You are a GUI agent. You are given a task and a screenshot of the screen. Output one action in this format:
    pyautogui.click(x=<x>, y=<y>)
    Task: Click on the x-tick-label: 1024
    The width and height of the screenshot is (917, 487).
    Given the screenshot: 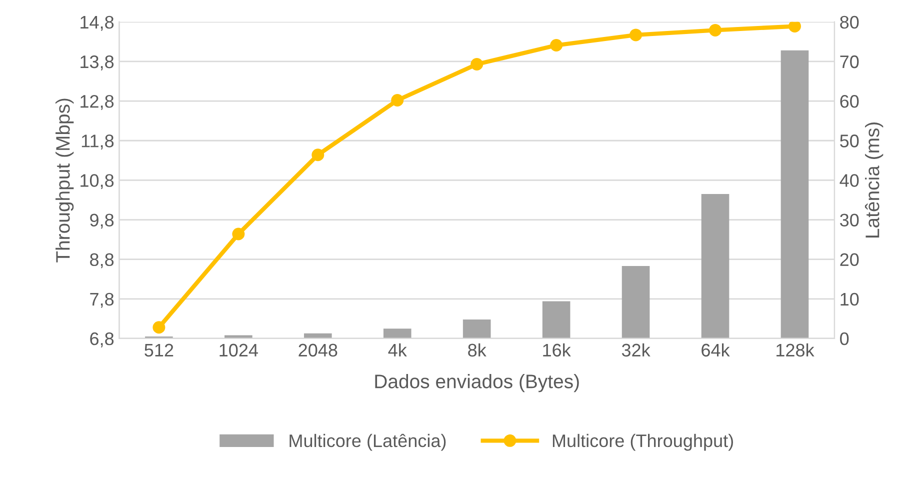 What is the action you would take?
    pyautogui.click(x=239, y=350)
    